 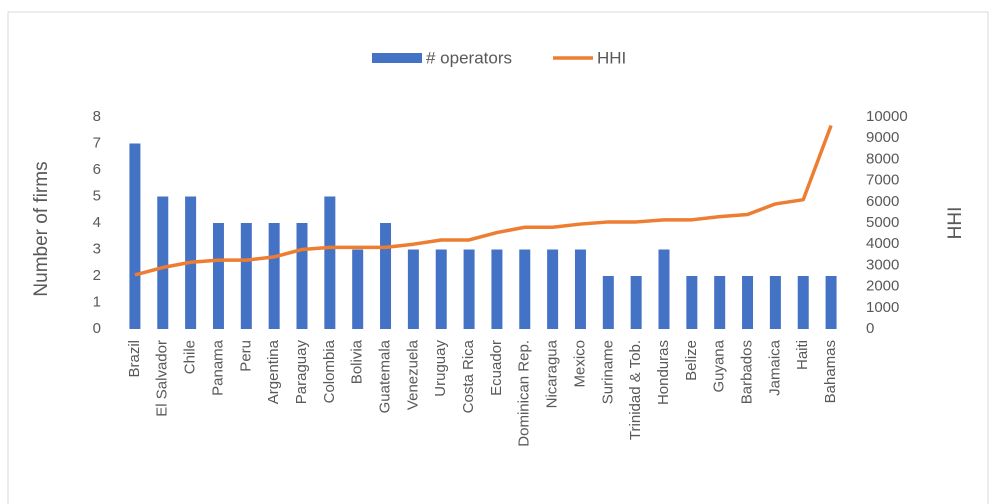 I want to click on y2-tick-label: 9000, so click(x=882, y=137).